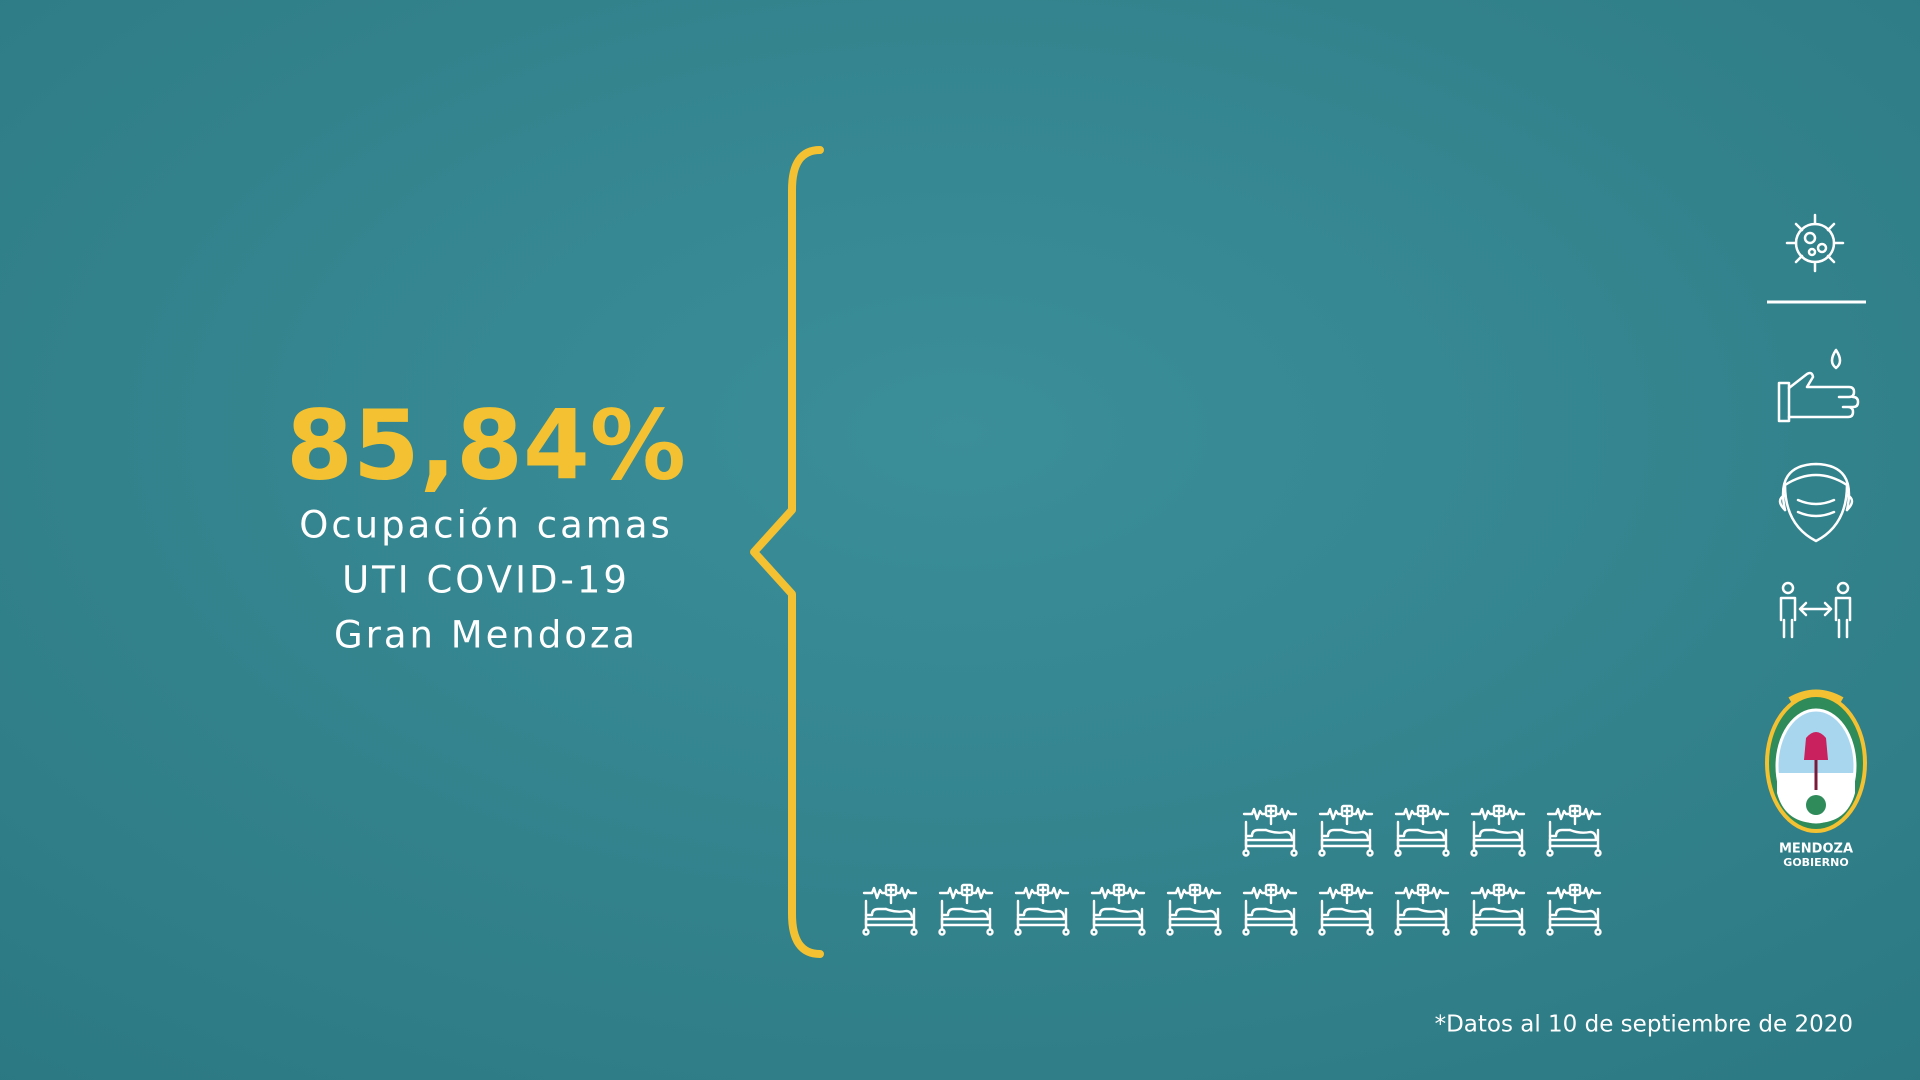 This screenshot has height=1080, width=1920. What do you see at coordinates (1816, 779) in the screenshot?
I see `logo: MENDOZA GOBIERNO` at bounding box center [1816, 779].